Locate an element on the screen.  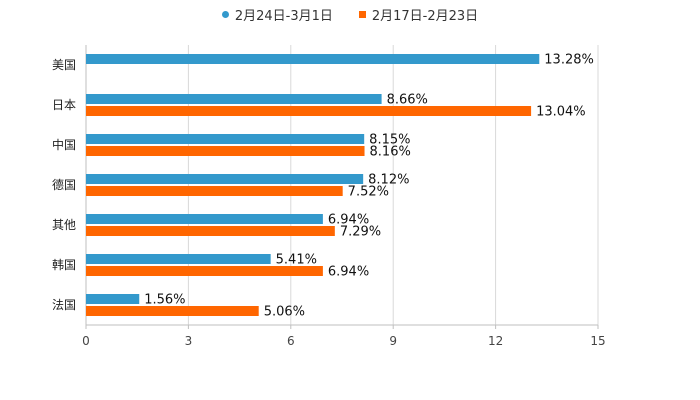
data-label-s1-4: 6.94% is located at coordinates (348, 220).